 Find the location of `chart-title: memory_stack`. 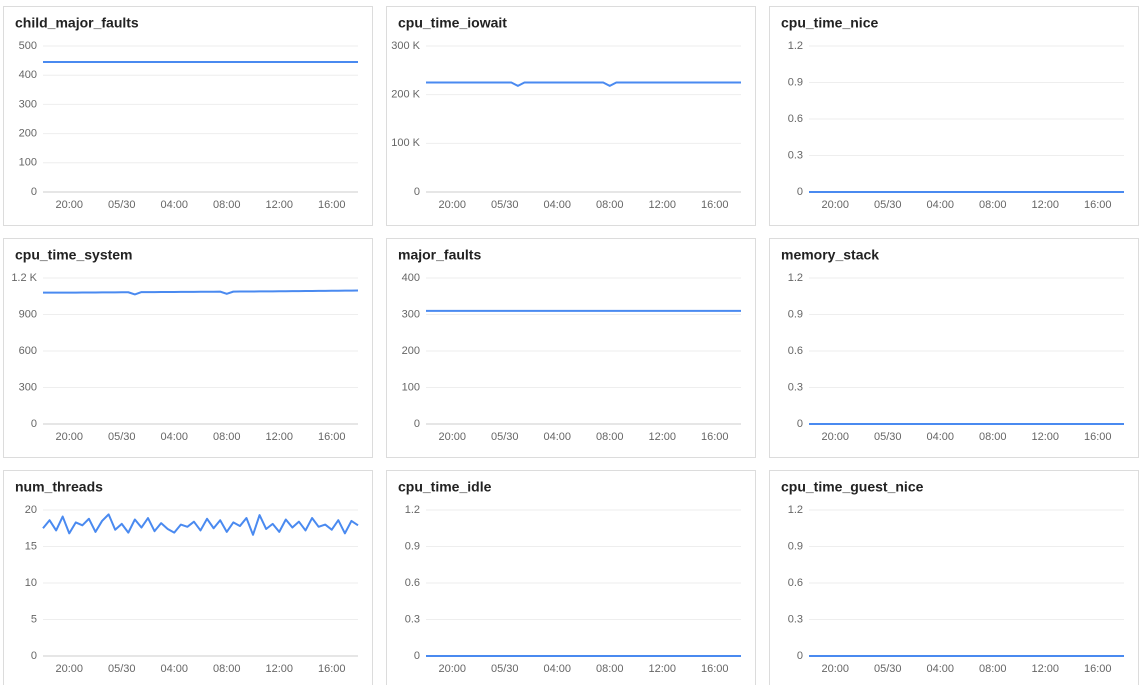

chart-title: memory_stack is located at coordinates (830, 255).